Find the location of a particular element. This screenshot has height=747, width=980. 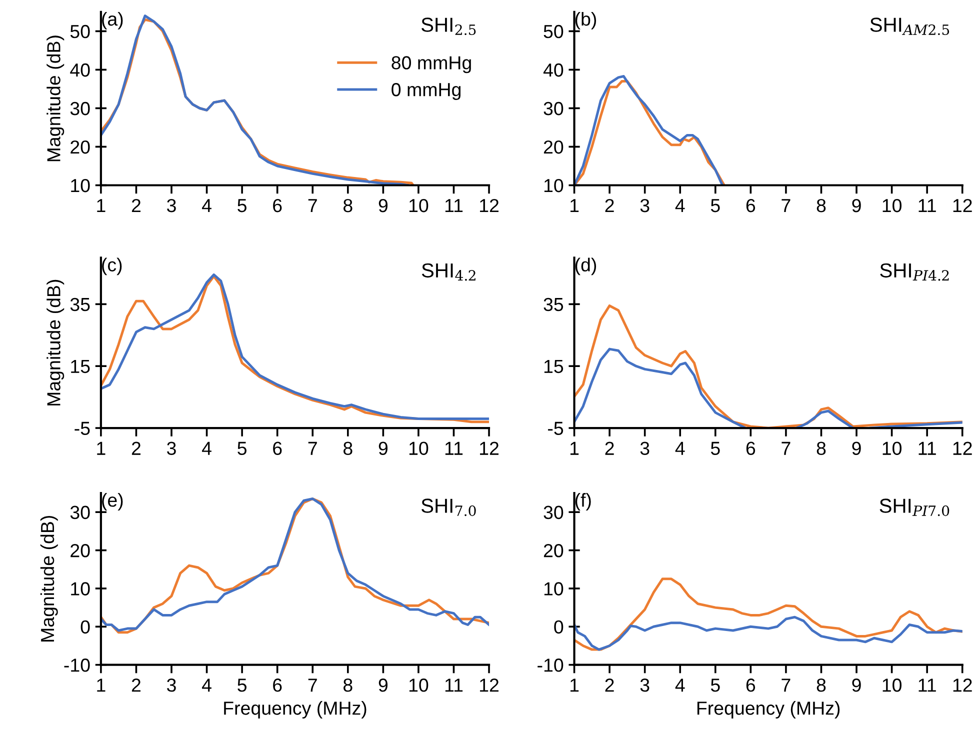

chart-title: SHI$_{7.0}$ is located at coordinates (449, 507).